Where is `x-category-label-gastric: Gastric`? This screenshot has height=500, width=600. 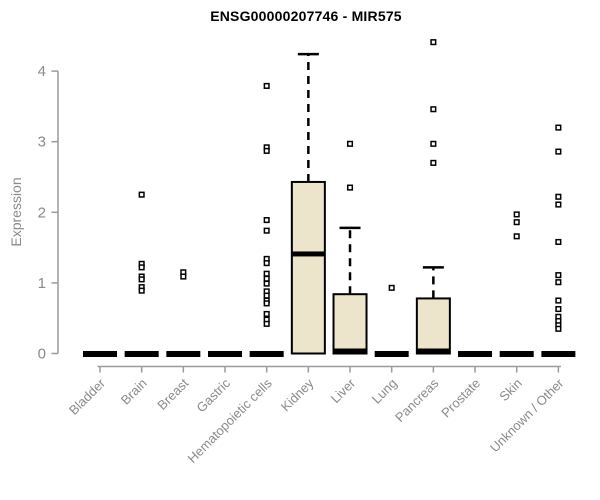
x-category-label-gastric: Gastric is located at coordinates (213, 395).